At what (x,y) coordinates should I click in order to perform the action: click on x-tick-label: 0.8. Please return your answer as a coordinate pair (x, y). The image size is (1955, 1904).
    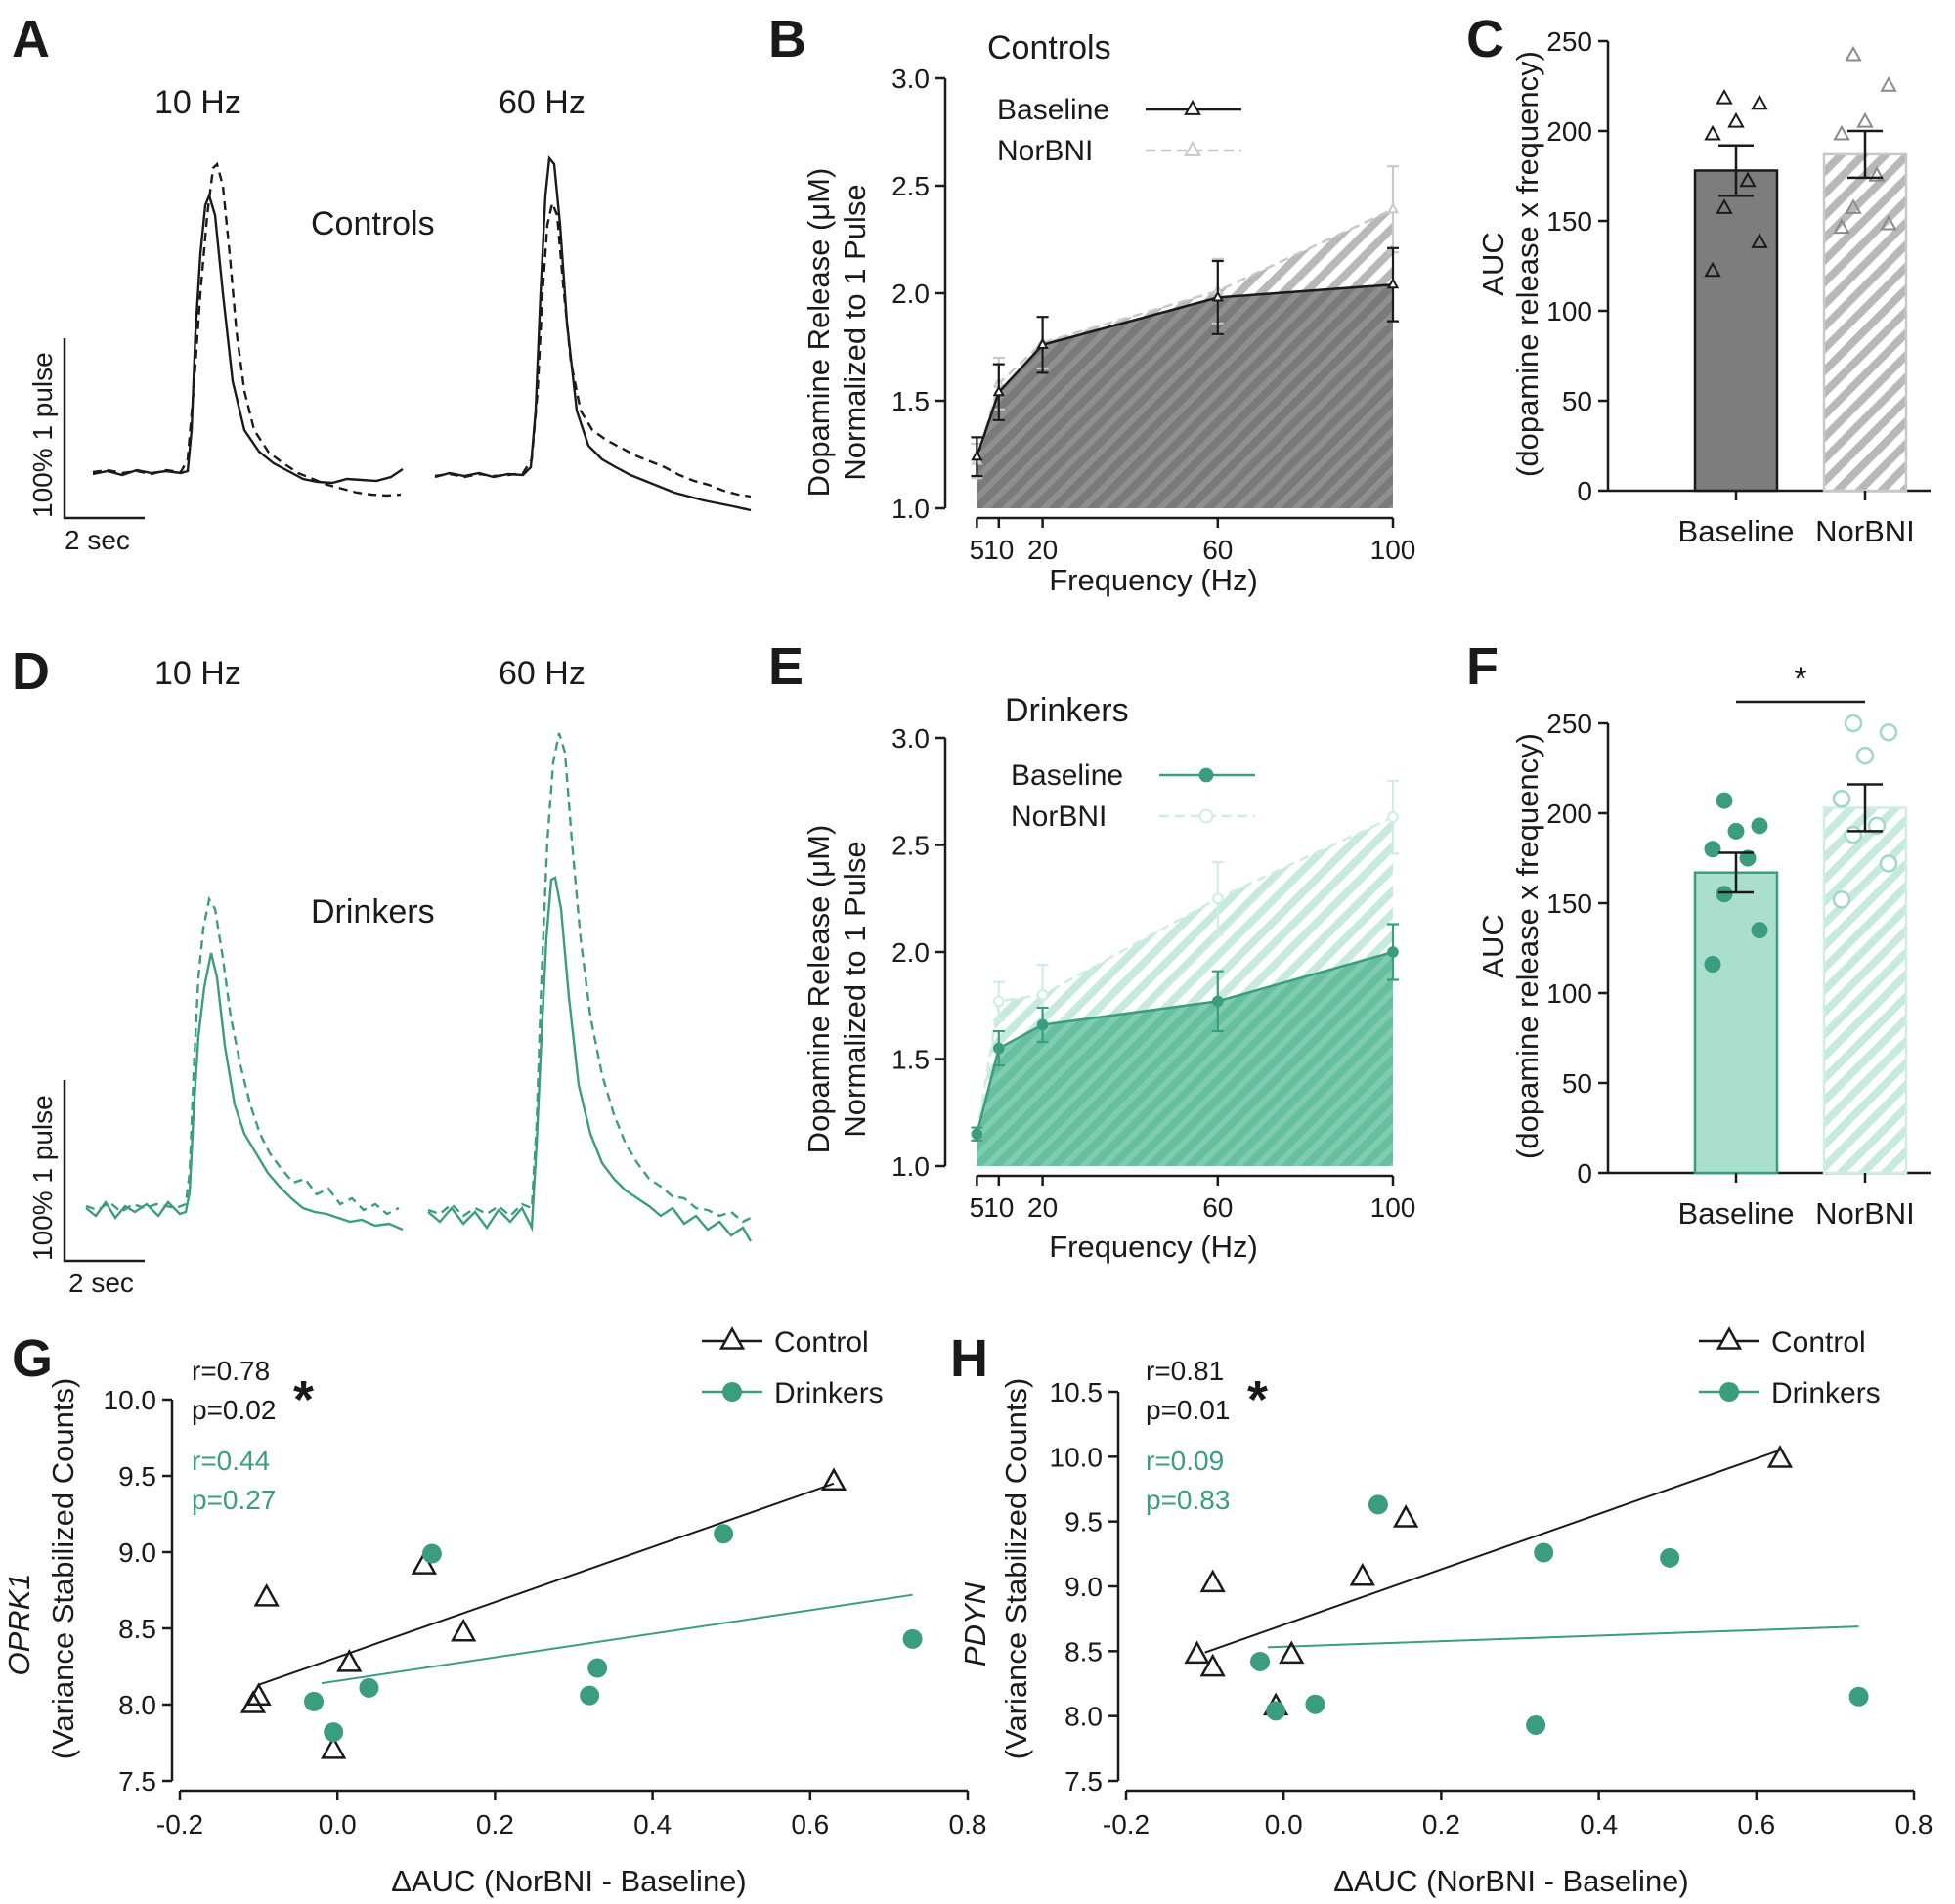
    Looking at the image, I should click on (968, 1824).